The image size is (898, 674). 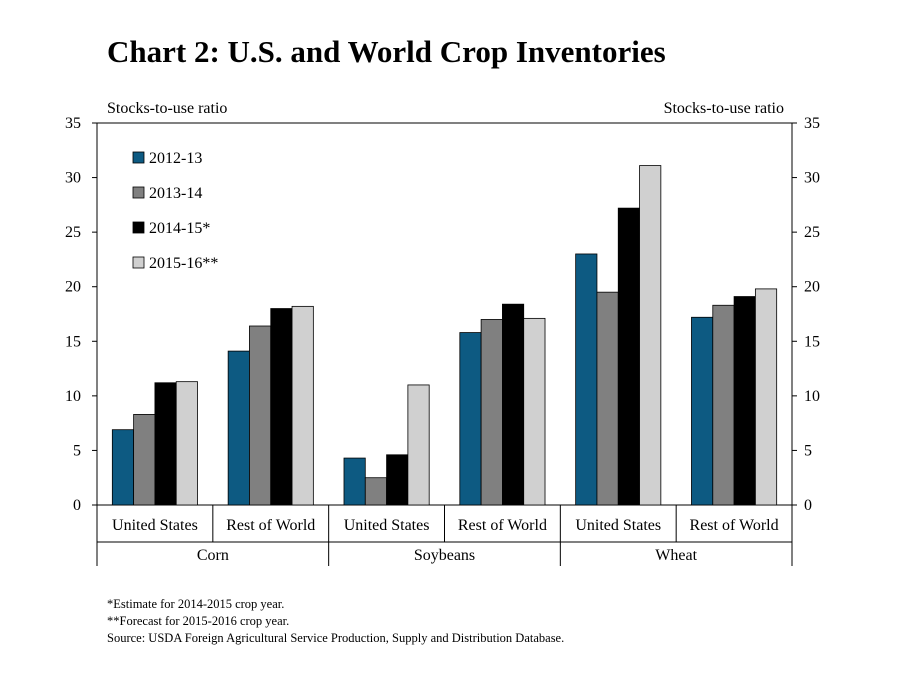 I want to click on y-tick-label-right: 20, so click(x=812, y=287).